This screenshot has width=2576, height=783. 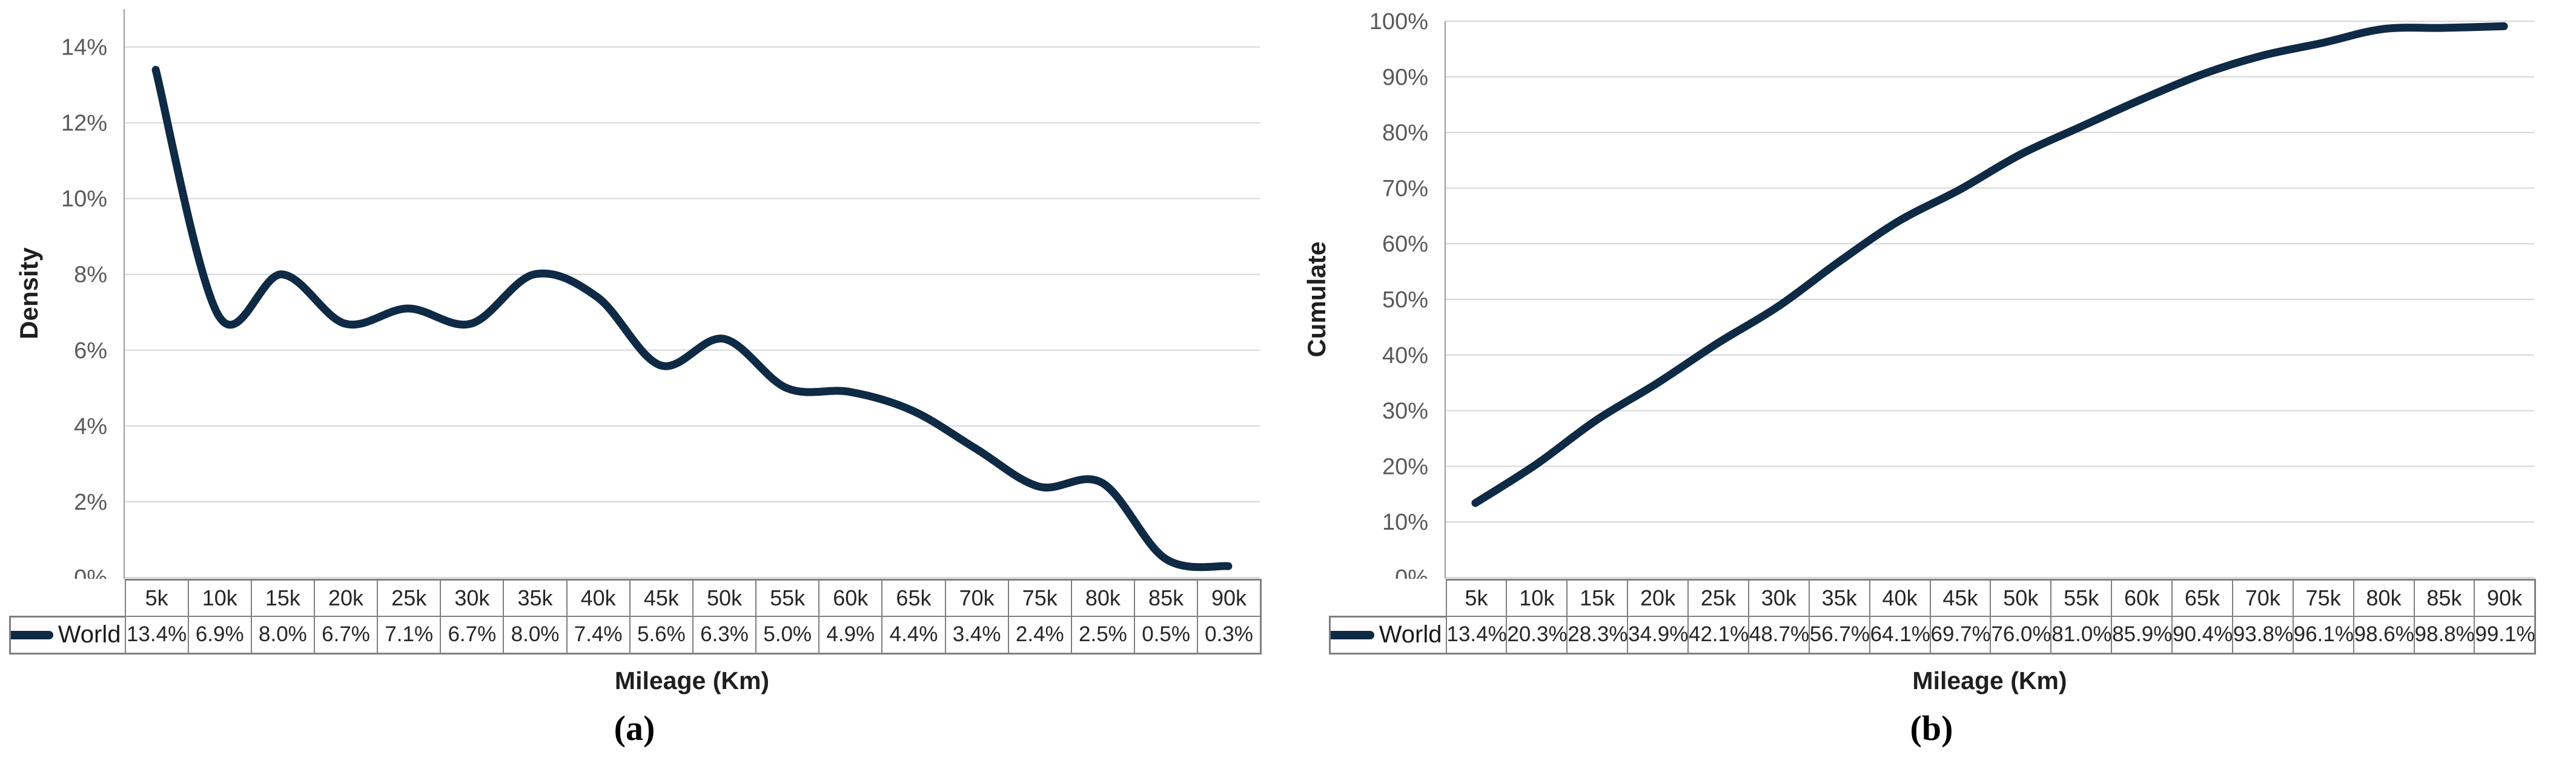 I want to click on y-tick-label: 70%, so click(x=1405, y=189).